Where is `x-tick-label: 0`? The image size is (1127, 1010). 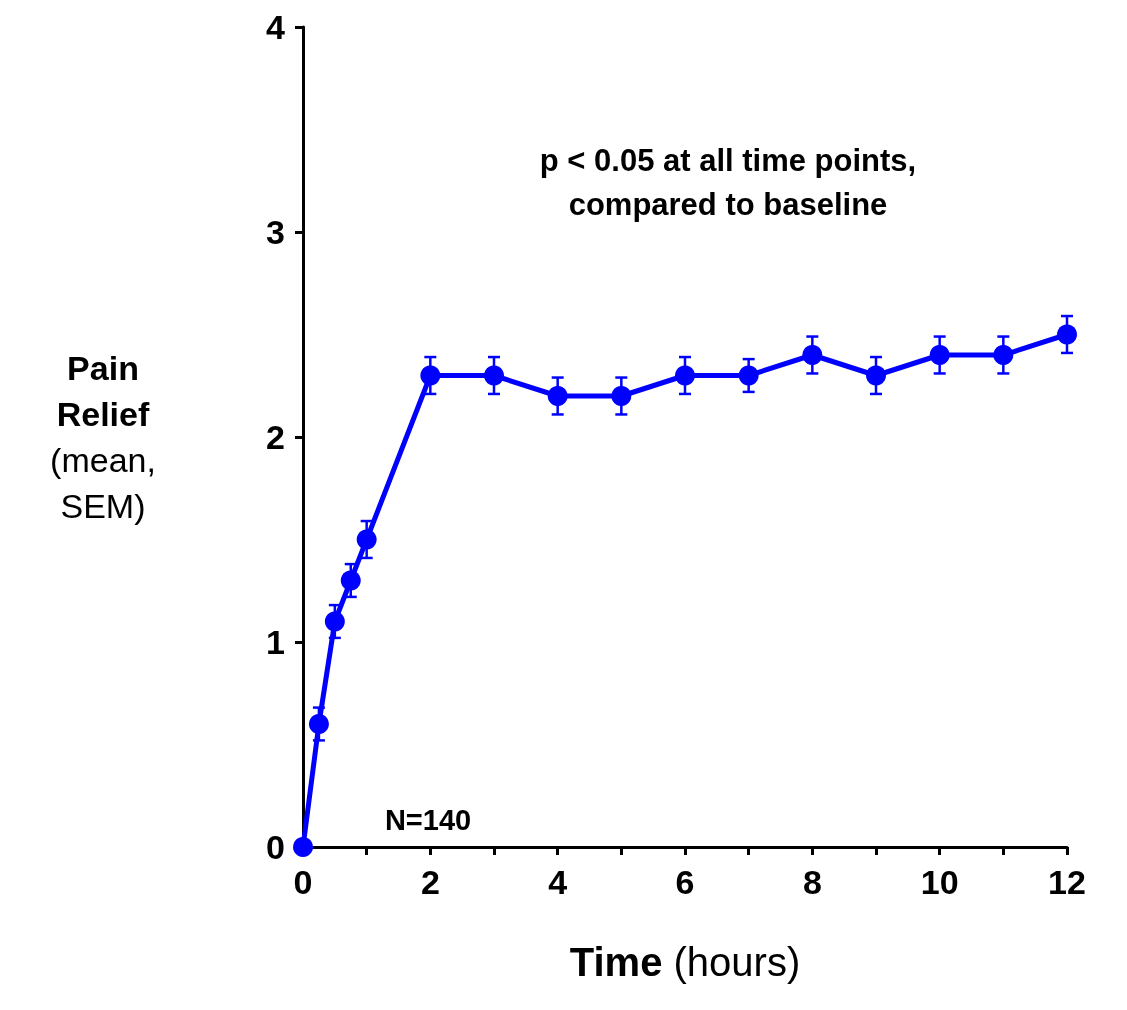
x-tick-label: 0 is located at coordinates (303, 882).